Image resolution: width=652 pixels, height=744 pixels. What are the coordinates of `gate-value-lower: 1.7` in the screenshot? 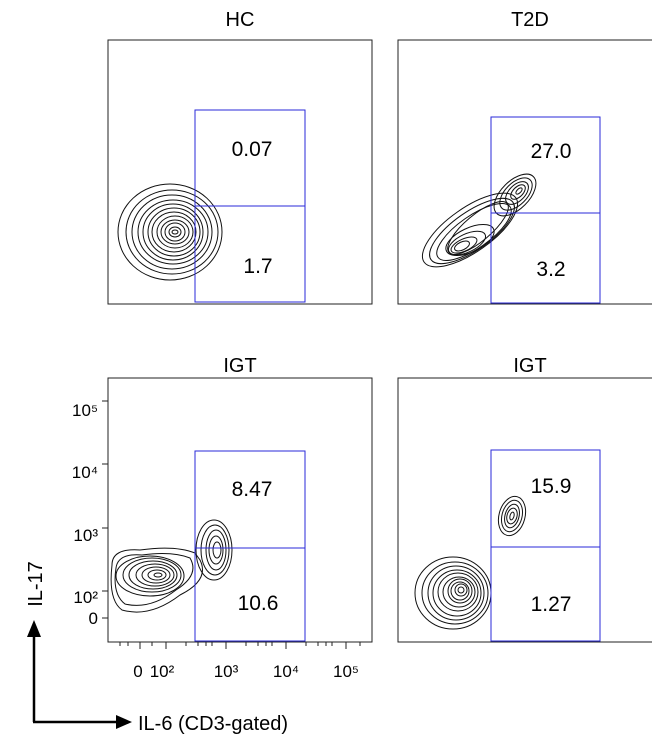 It's located at (257, 266).